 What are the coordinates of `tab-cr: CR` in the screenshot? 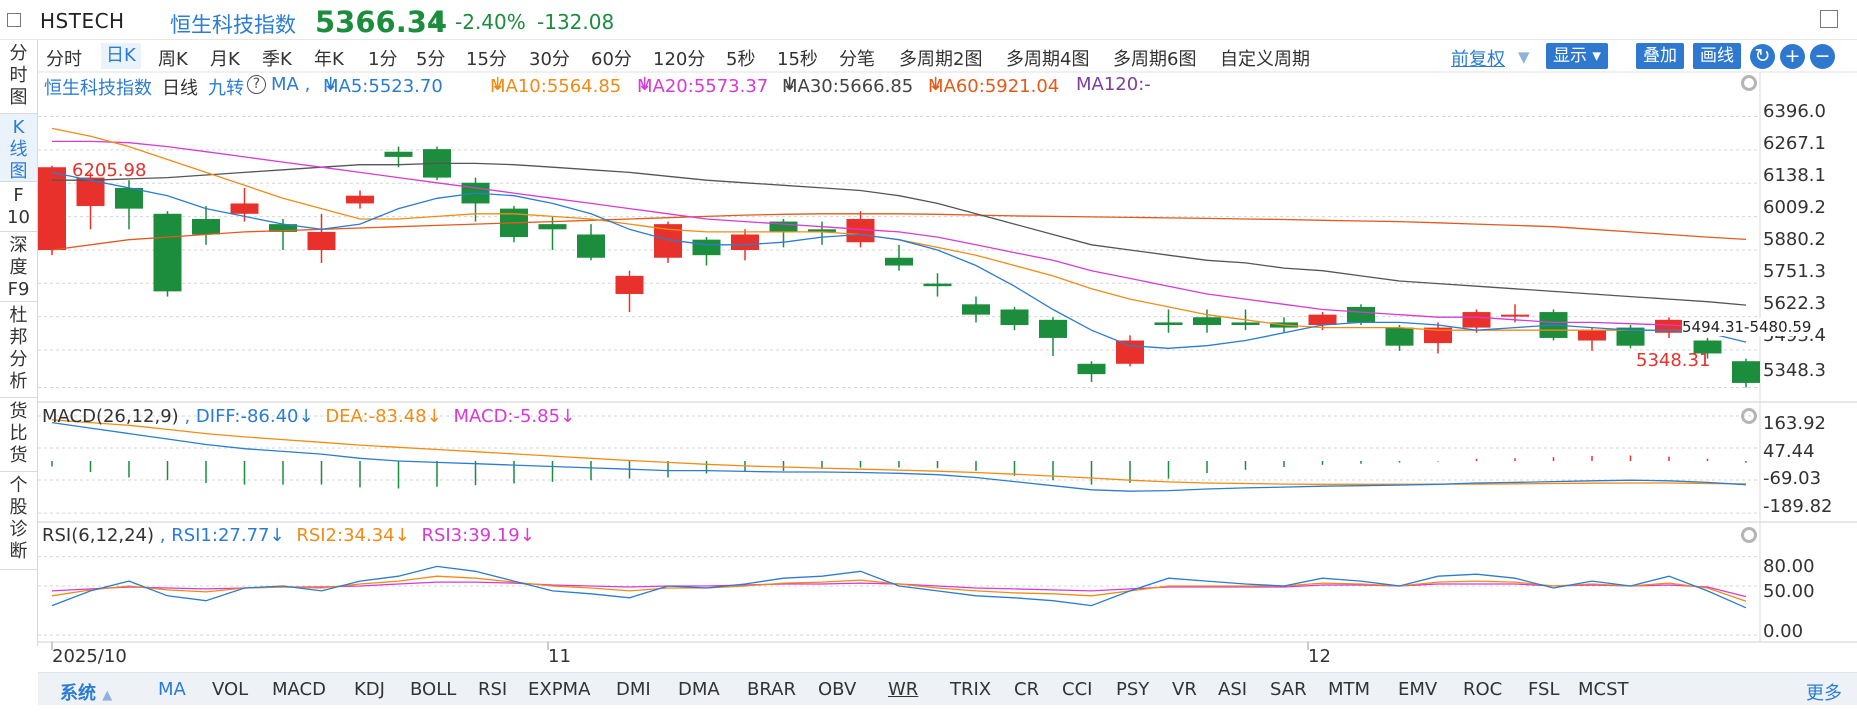 It's located at (1027, 689).